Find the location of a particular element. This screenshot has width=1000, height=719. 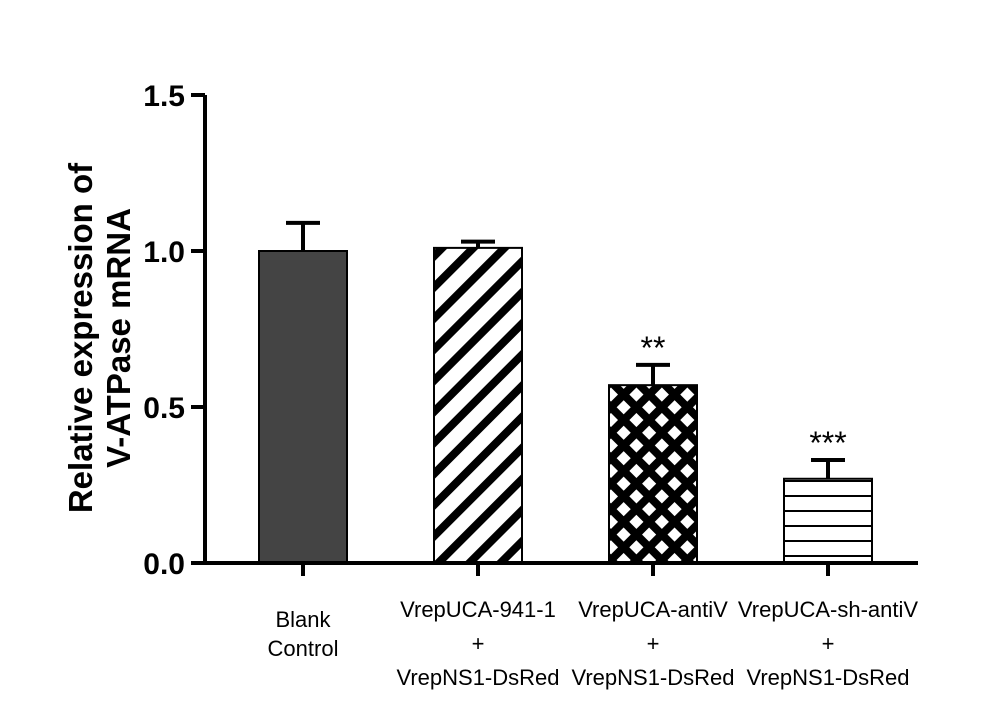

y-tick-label: 0.0 is located at coordinates (164, 564).